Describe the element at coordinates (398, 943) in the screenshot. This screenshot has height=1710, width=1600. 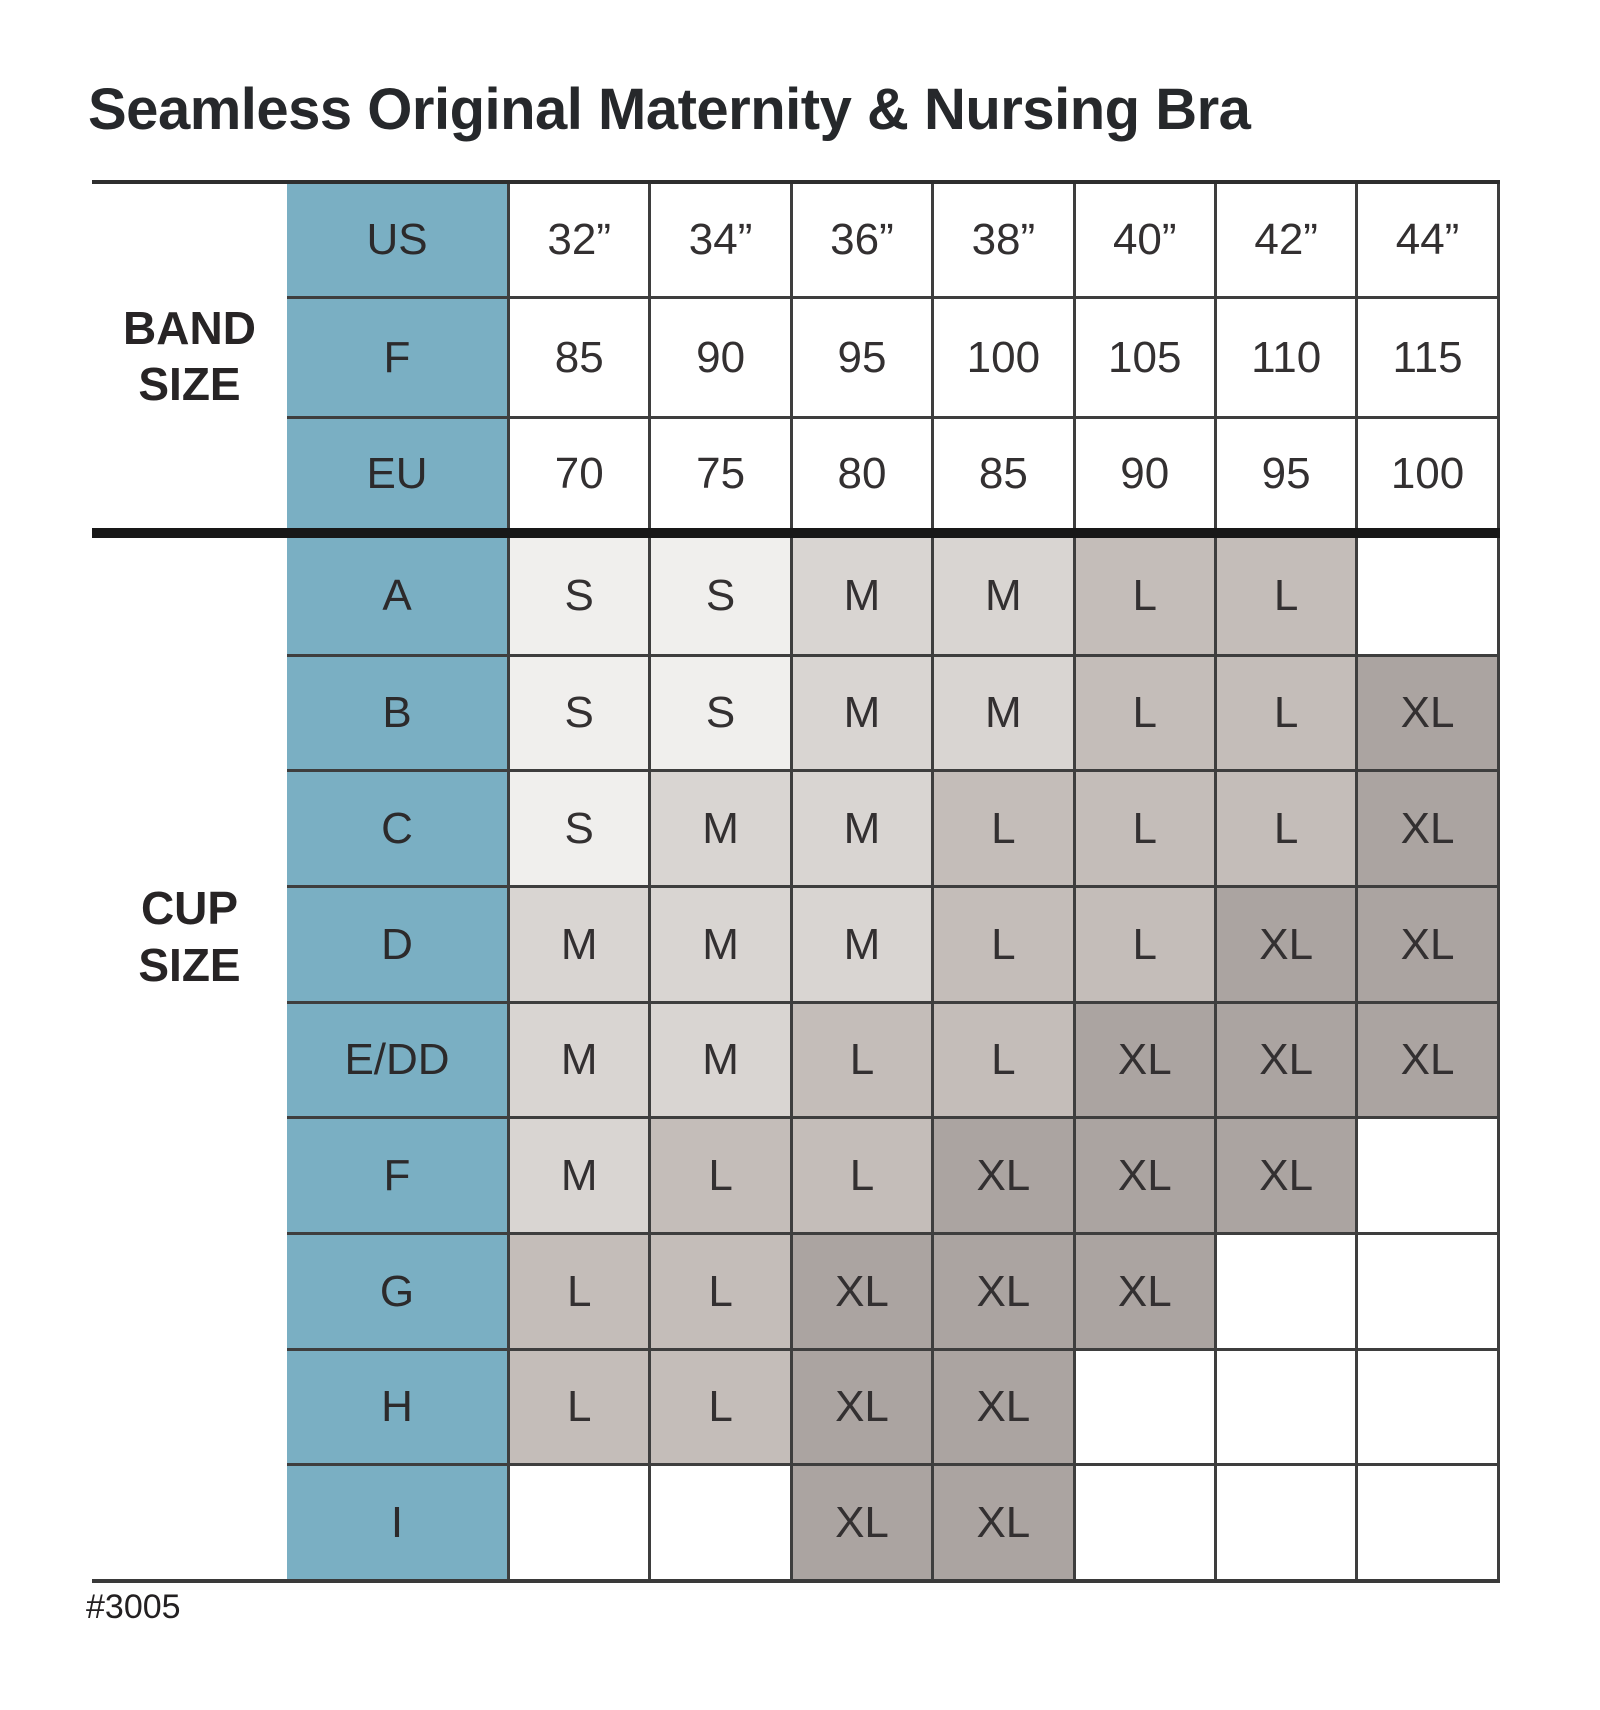
I see `row-key-cup-d: D` at that location.